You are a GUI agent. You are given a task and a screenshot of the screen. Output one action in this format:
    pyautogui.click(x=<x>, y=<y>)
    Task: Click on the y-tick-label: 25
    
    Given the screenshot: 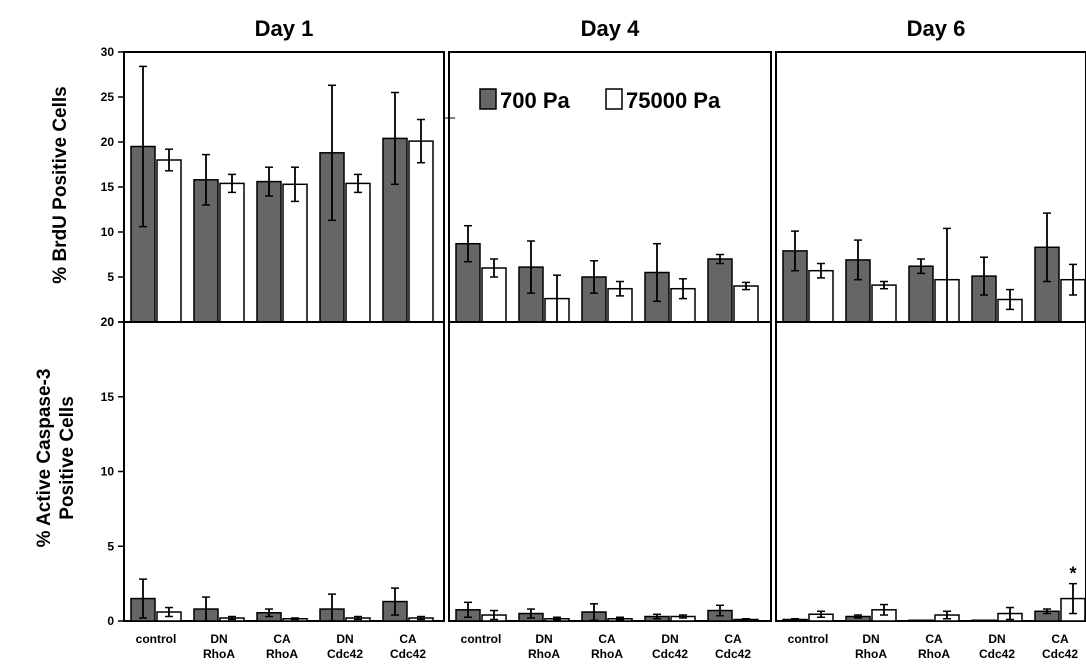 What is the action you would take?
    pyautogui.click(x=108, y=97)
    